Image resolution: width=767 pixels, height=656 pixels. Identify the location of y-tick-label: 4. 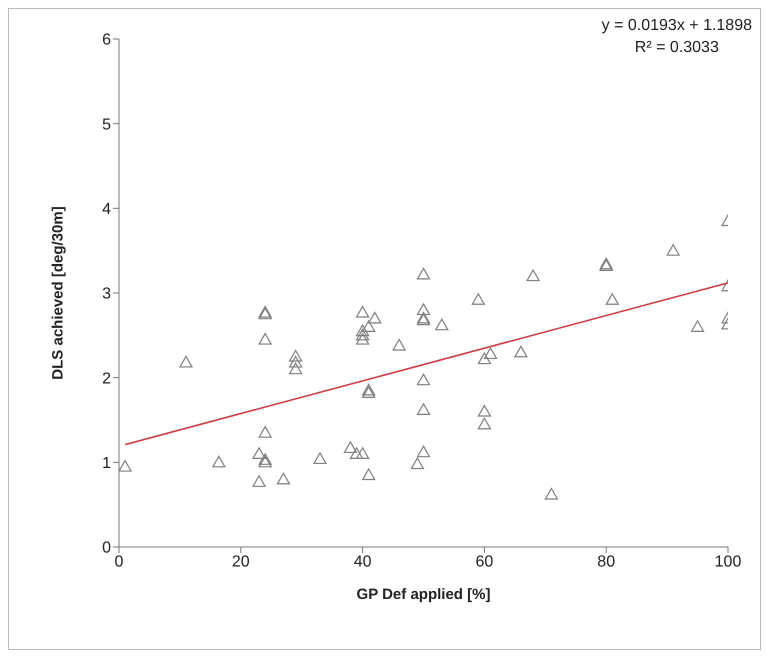
(107, 209).